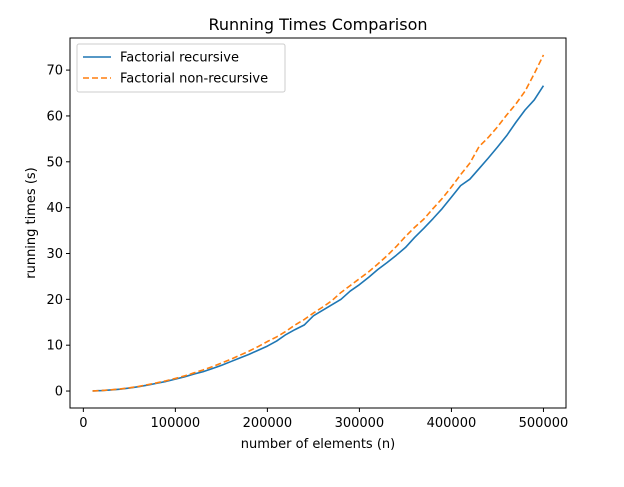  Describe the element at coordinates (54, 162) in the screenshot. I see `y-tick-label: 50` at that location.